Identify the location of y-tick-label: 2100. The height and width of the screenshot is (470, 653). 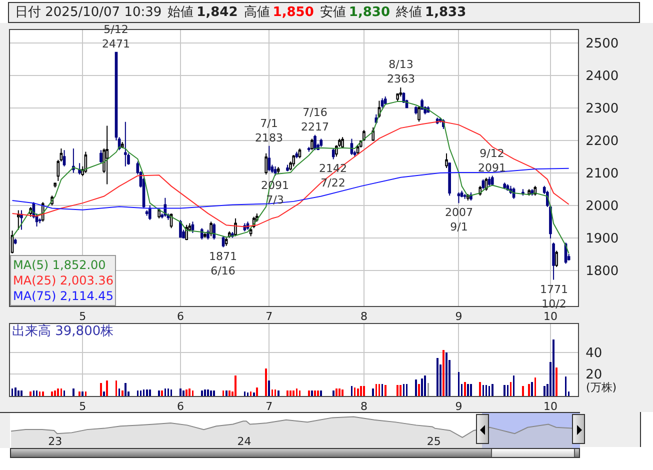
(602, 174).